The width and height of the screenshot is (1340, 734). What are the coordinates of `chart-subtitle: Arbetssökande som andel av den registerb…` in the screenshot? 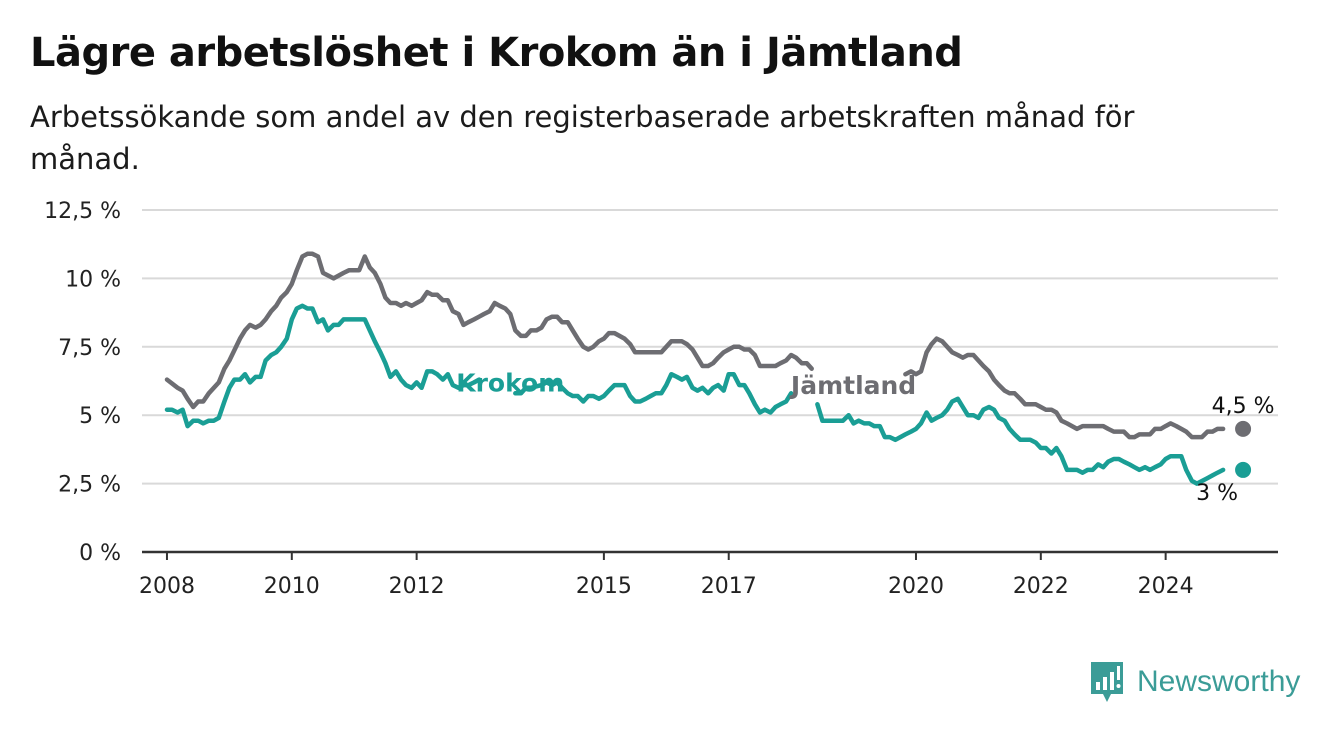 It's located at (582, 138).